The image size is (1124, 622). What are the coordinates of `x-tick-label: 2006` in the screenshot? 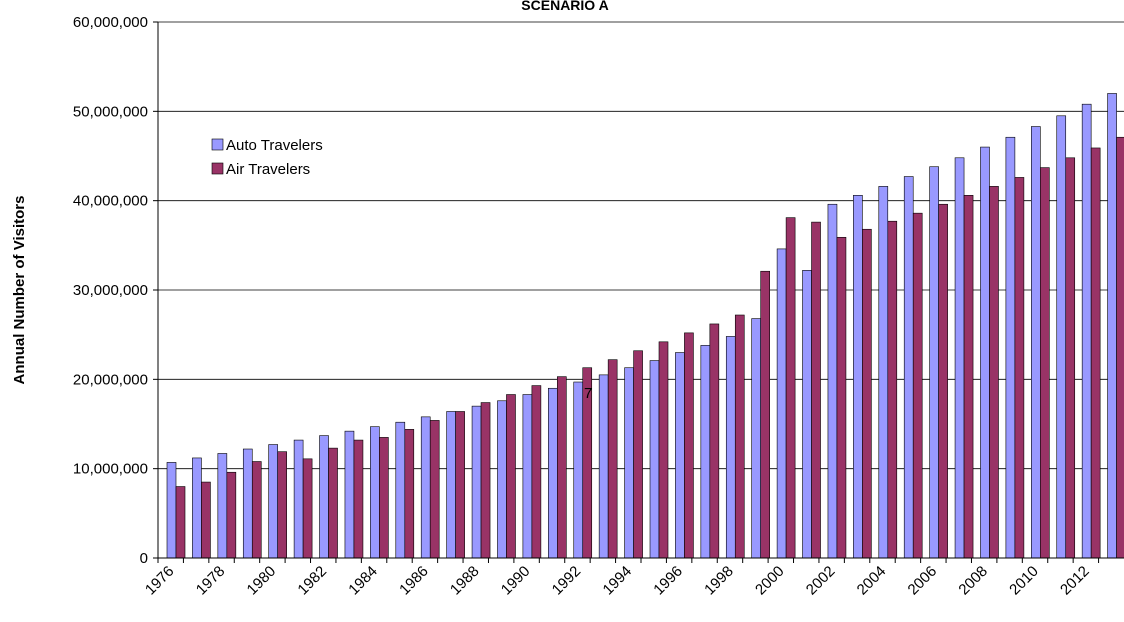 It's located at (923, 581).